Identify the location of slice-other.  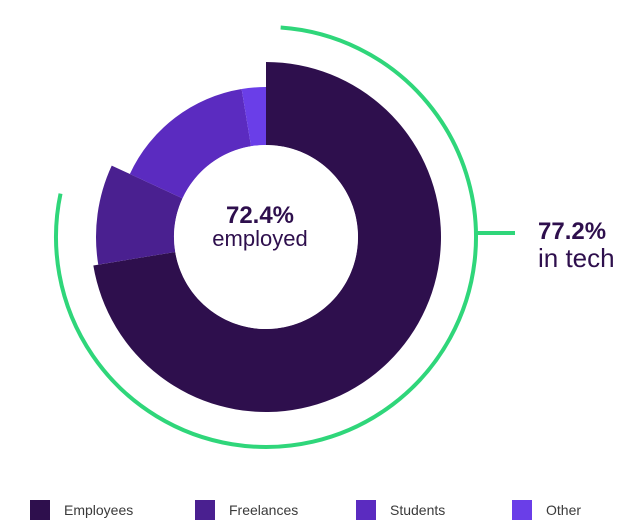
(253, 117).